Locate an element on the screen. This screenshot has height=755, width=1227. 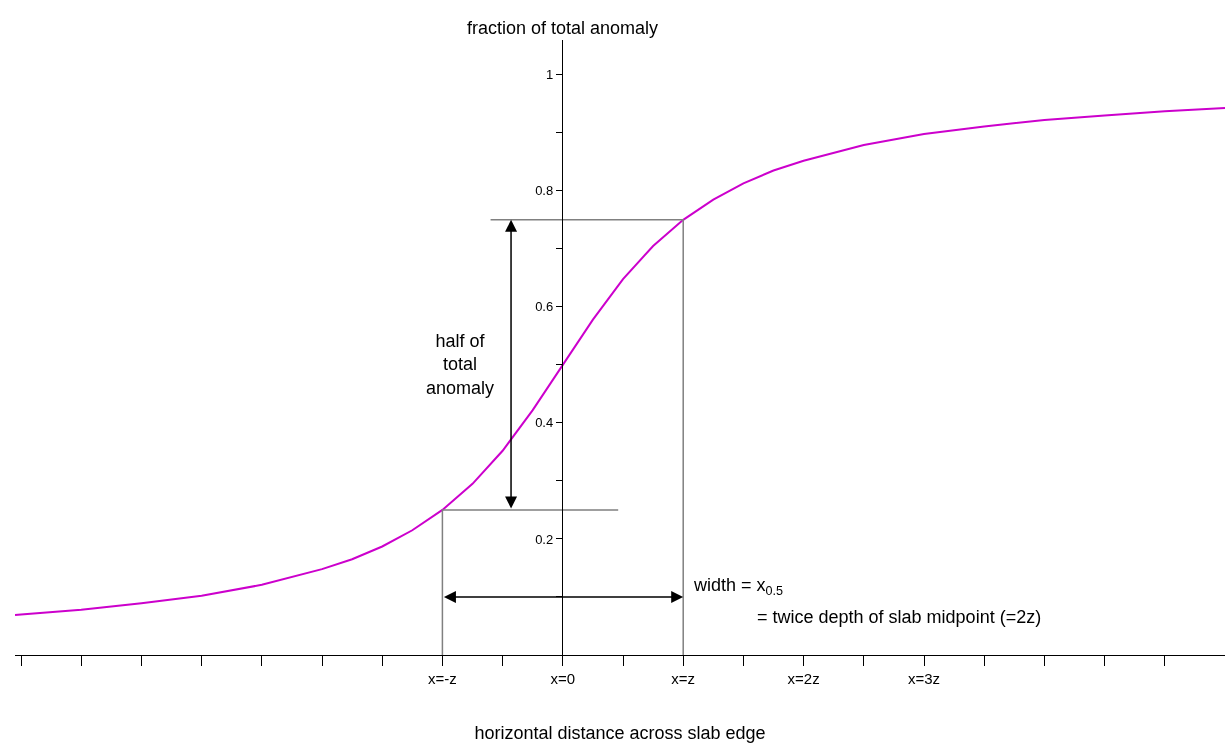
x-tick-label: x=2z is located at coordinates (803, 678).